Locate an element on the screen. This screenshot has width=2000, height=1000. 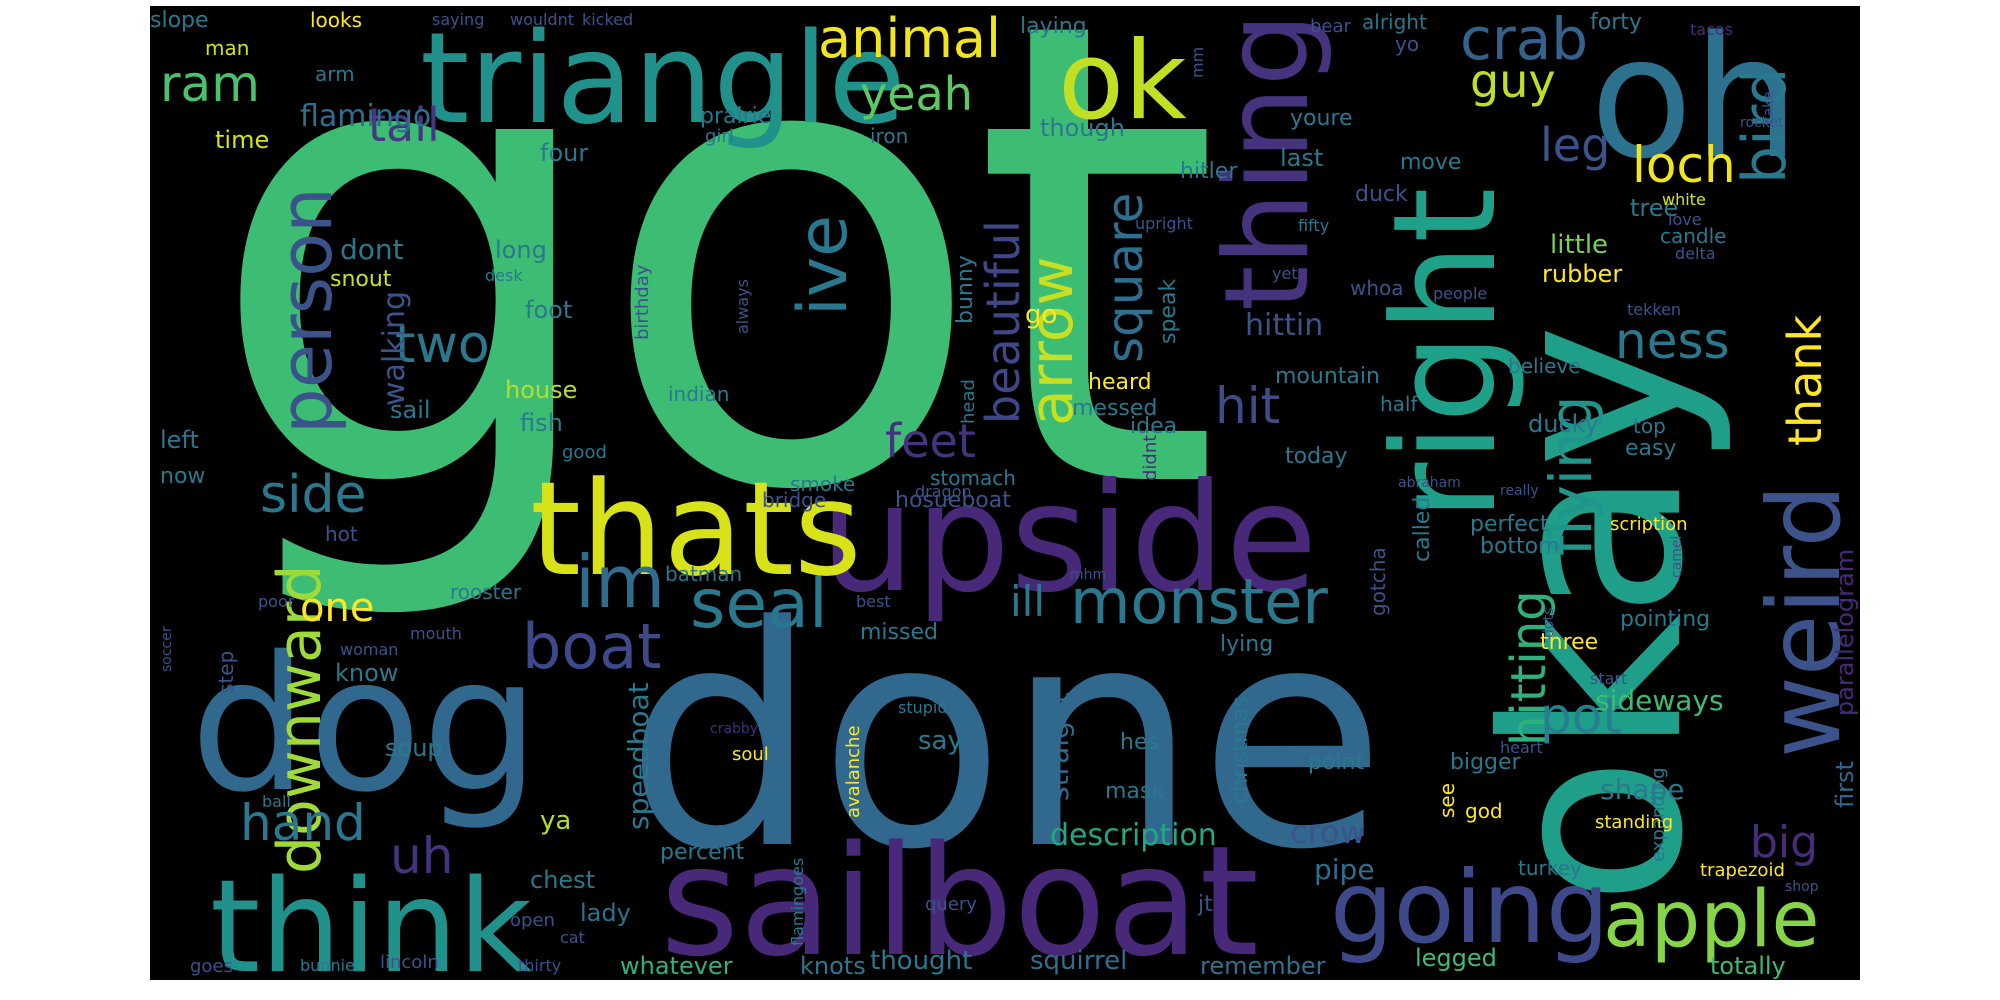
word: loch is located at coordinates (1684, 165).